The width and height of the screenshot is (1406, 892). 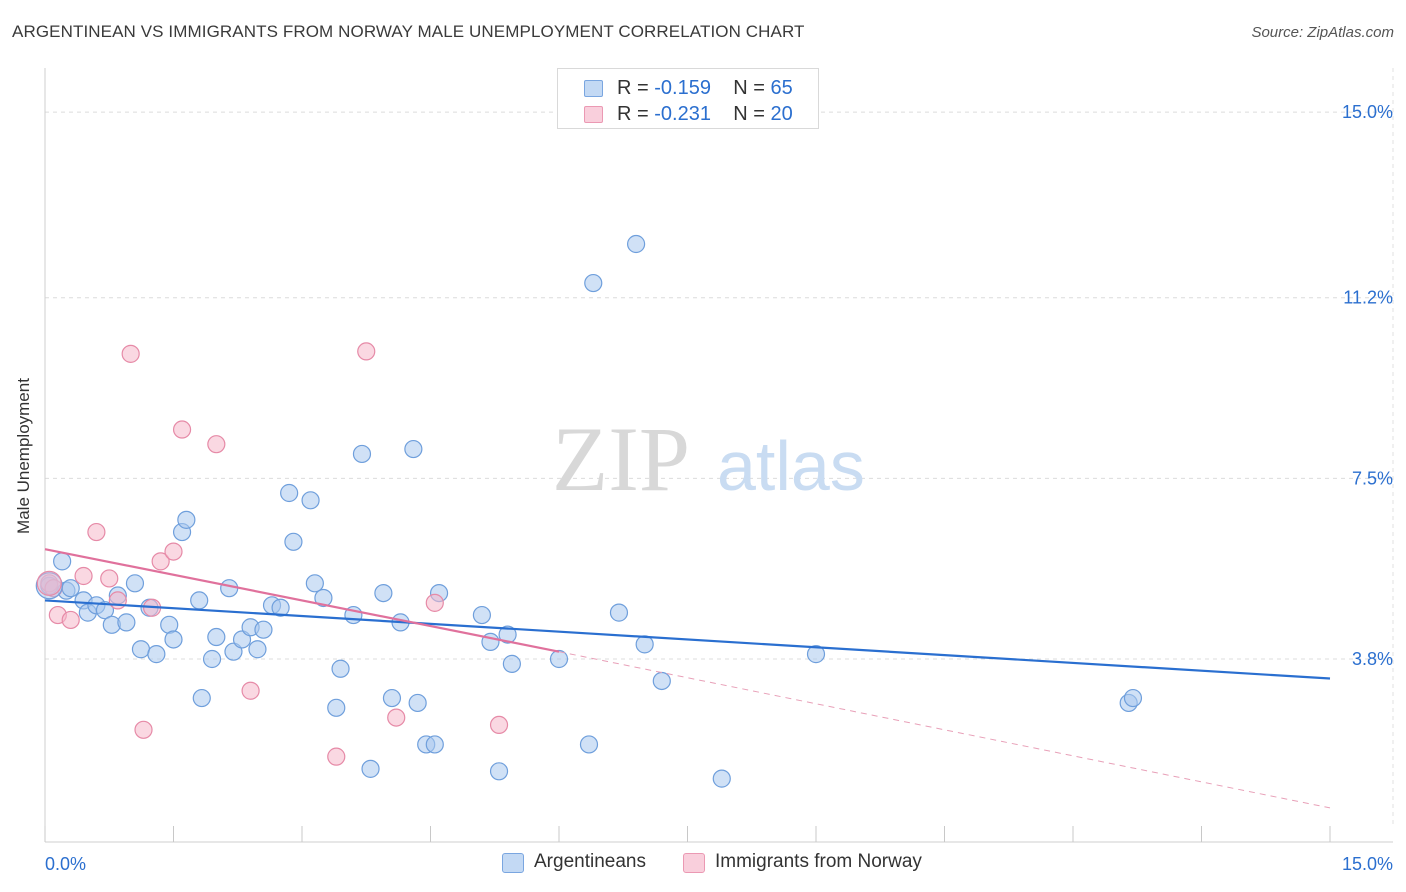 I want to click on chart-source: Source: ZipAtlas.com, so click(x=1322, y=32).